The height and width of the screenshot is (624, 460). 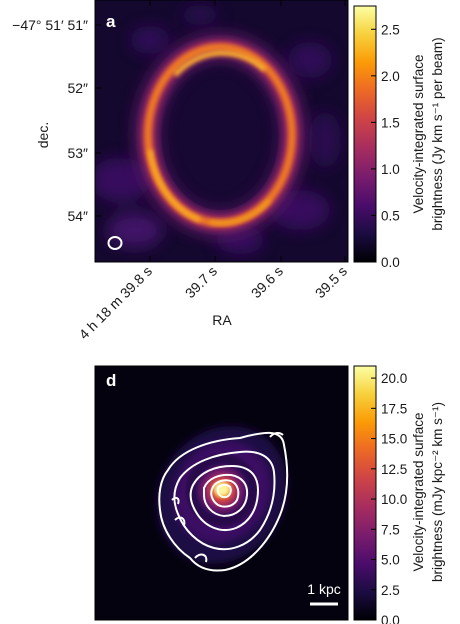 I want to click on y-axis-label: dec., so click(x=43, y=135).